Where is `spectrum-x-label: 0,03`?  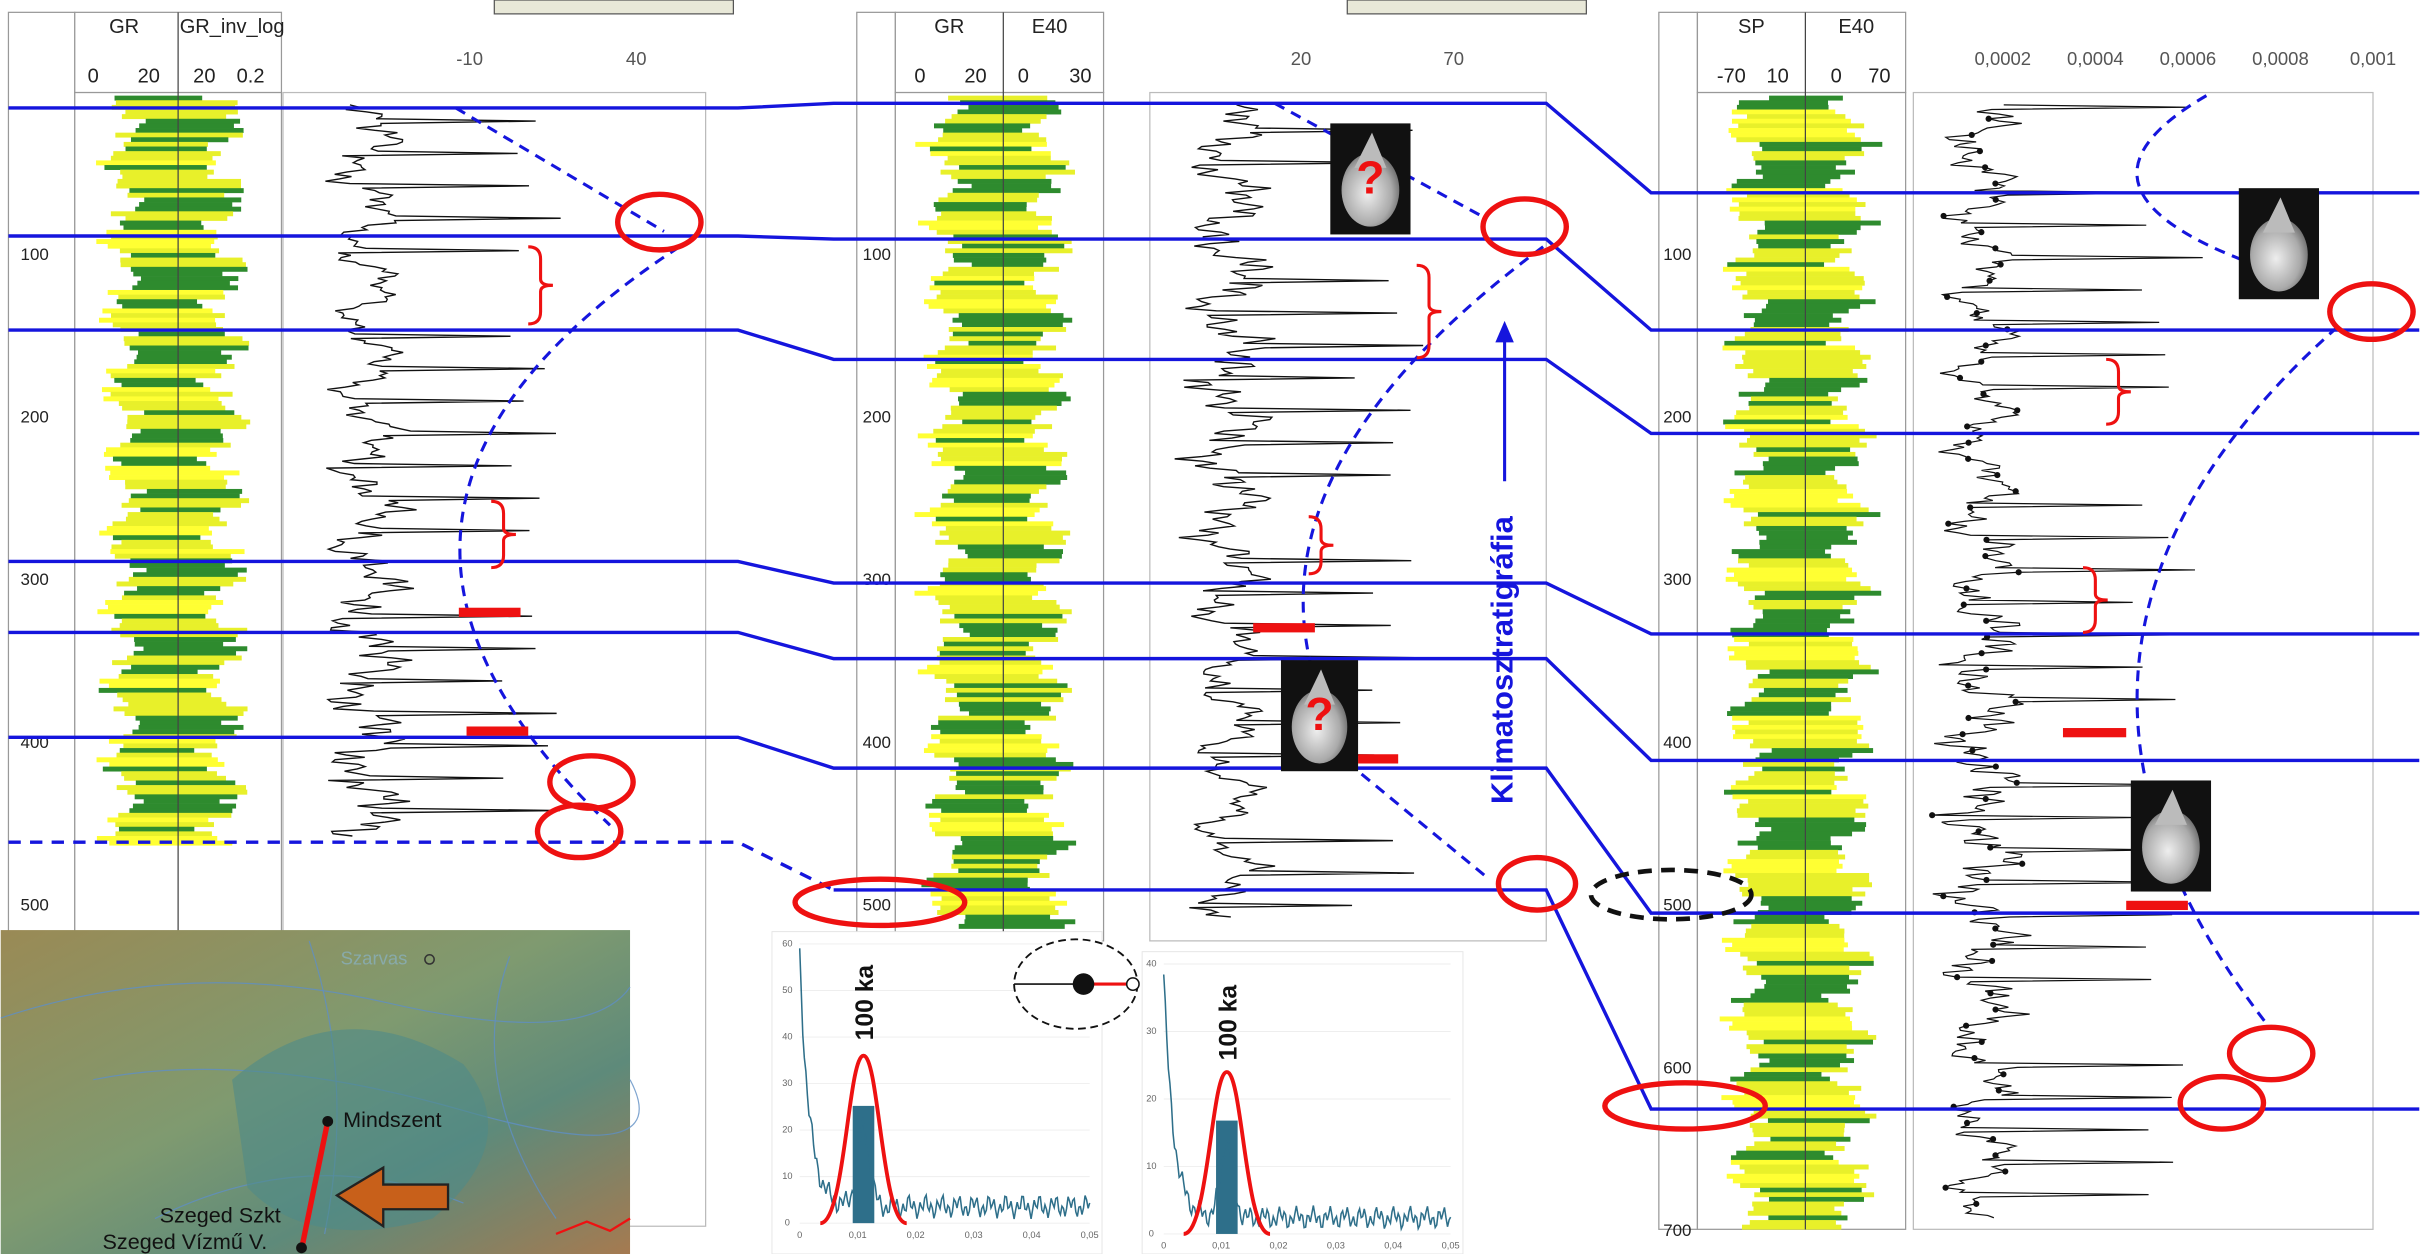
spectrum-x-label: 0,03 is located at coordinates (1336, 1246).